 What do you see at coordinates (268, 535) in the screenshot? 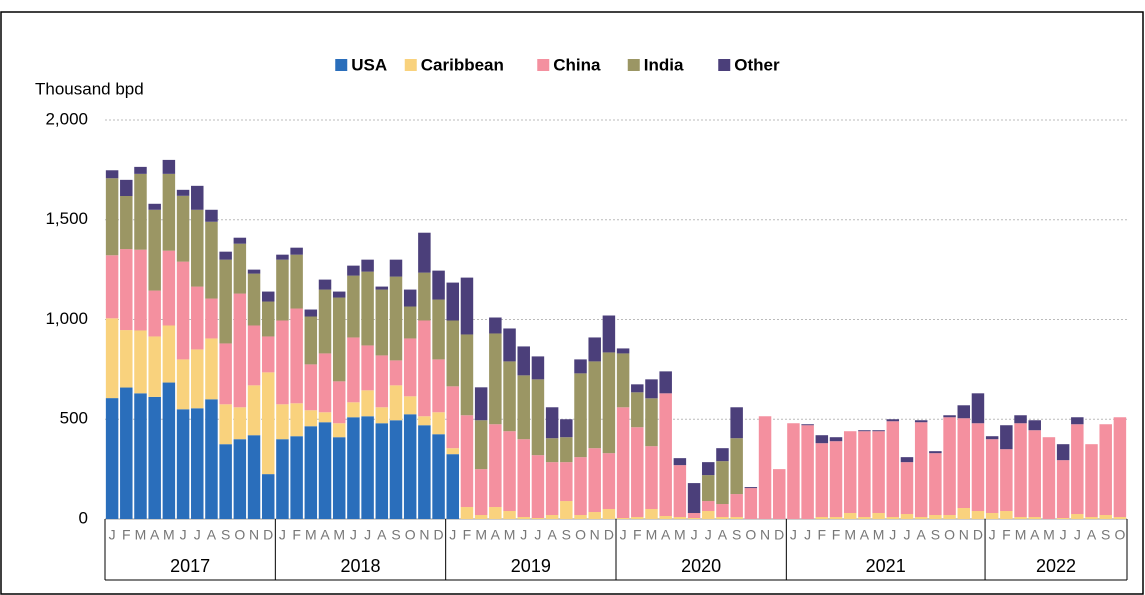
I see `x-tick-label: D` at bounding box center [268, 535].